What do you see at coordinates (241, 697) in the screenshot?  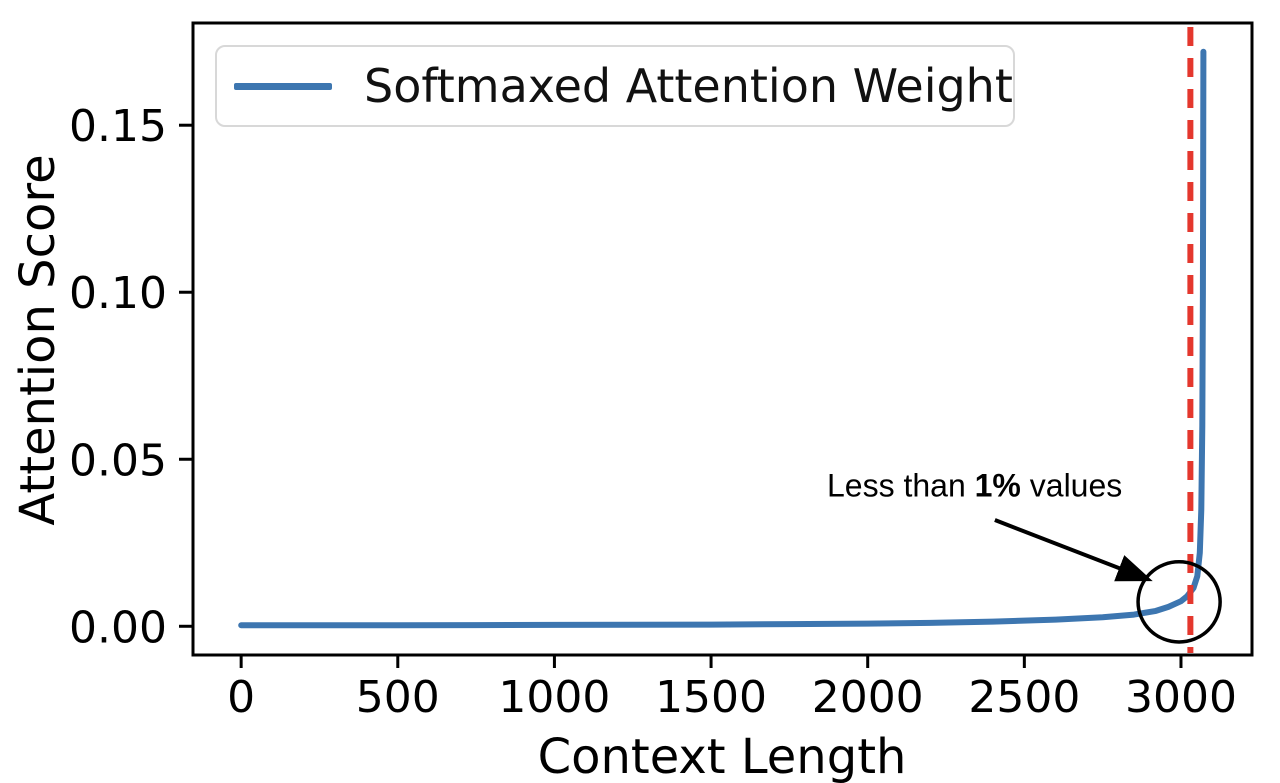 I see `x-tick-label: 0` at bounding box center [241, 697].